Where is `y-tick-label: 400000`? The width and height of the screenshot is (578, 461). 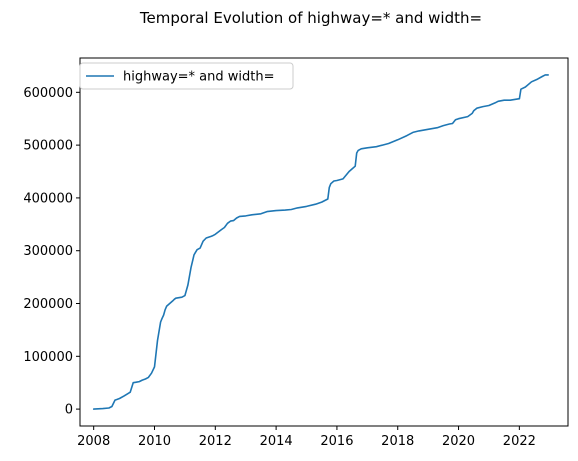 y-tick-label: 400000 is located at coordinates (48, 198).